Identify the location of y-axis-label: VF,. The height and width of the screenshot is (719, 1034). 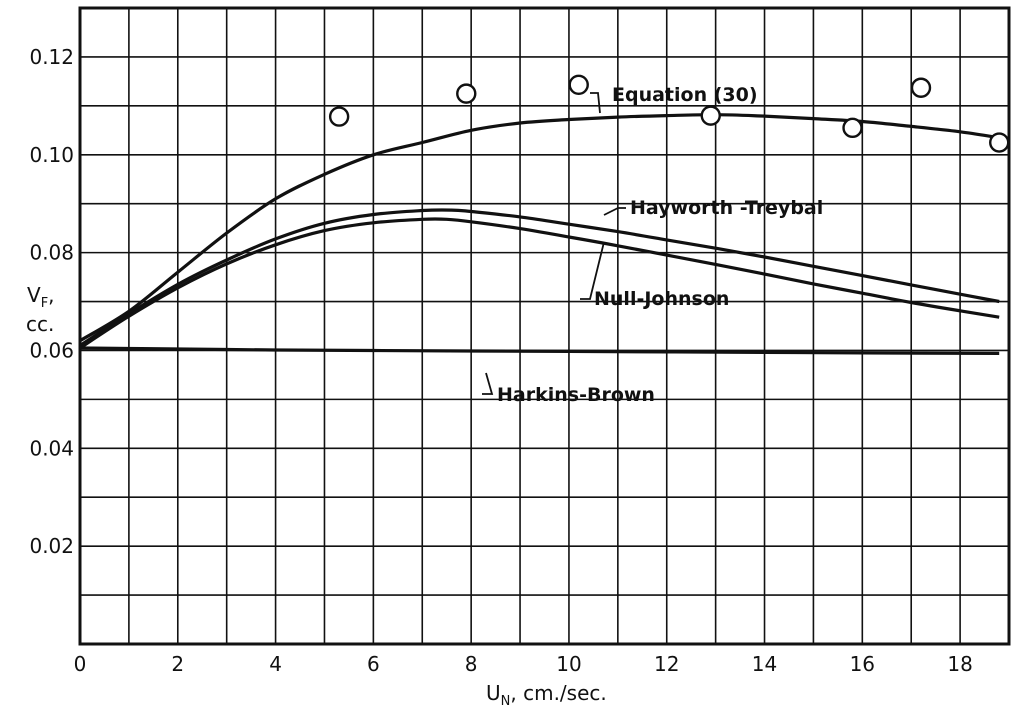
(41, 297).